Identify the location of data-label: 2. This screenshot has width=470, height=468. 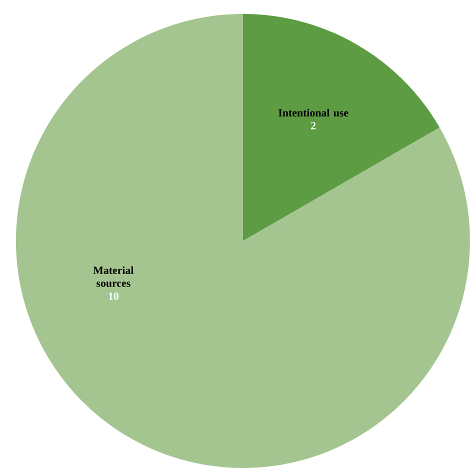
(313, 126).